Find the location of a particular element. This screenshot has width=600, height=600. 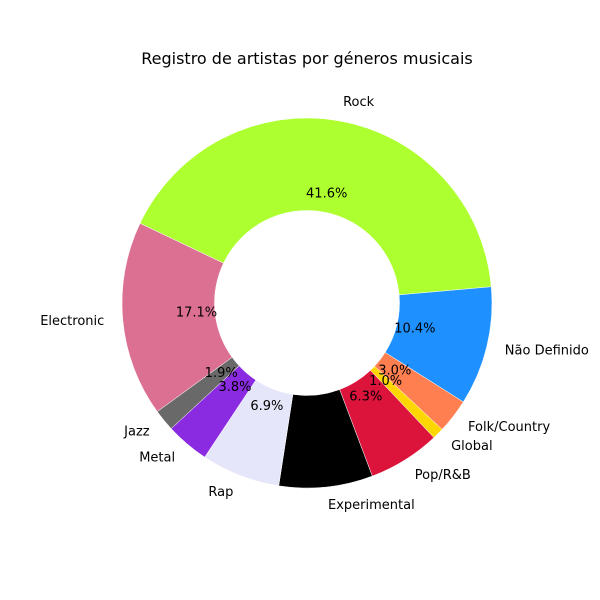

percent-label-n-o-definido: 10.4% is located at coordinates (414, 329).